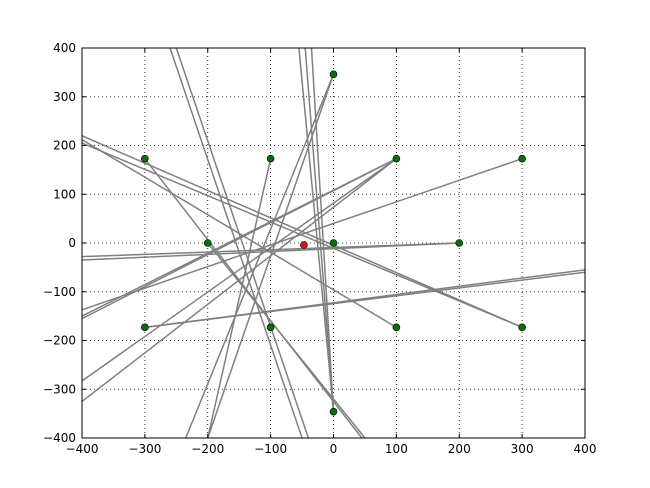 The width and height of the screenshot is (650, 488). Describe the element at coordinates (59, 438) in the screenshot. I see `y-tick-label: −400` at that location.